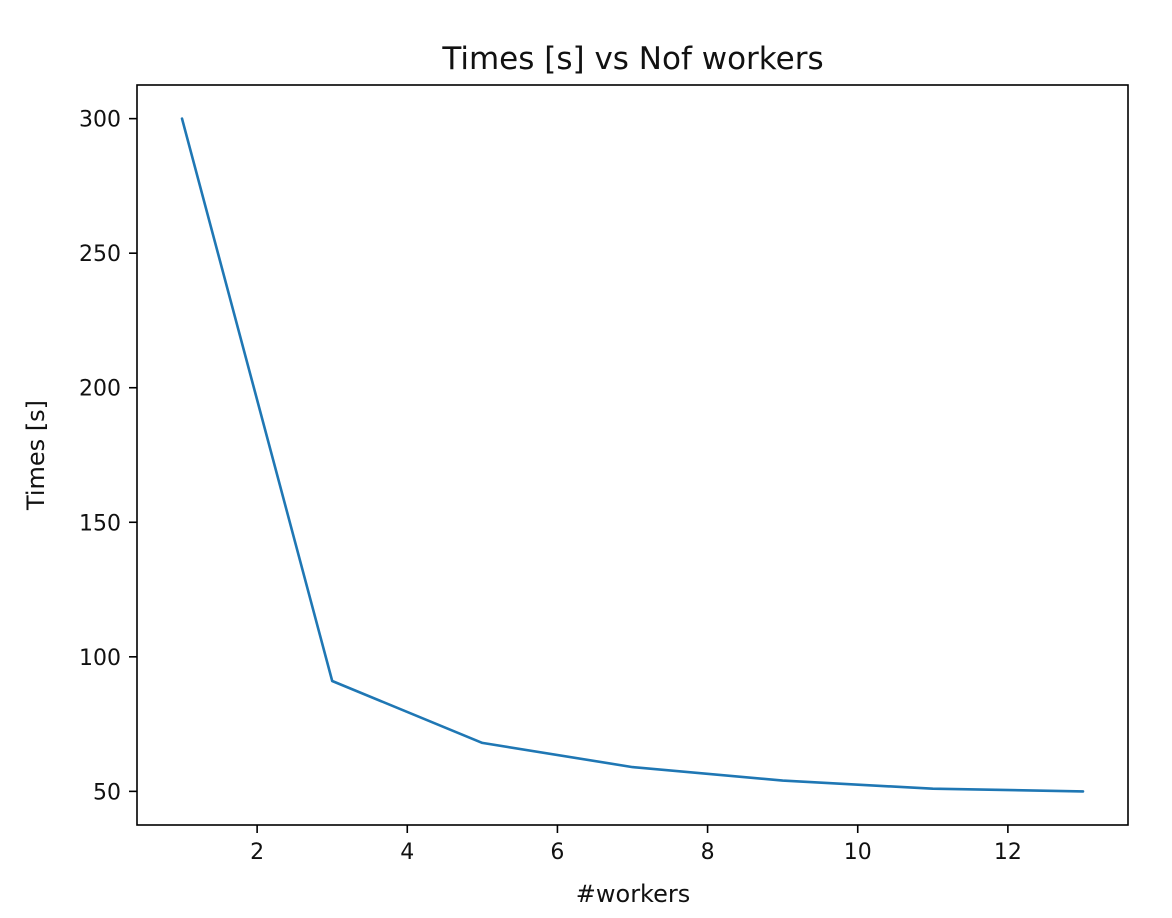  What do you see at coordinates (100, 389) in the screenshot?
I see `y-tick-label: 200` at bounding box center [100, 389].